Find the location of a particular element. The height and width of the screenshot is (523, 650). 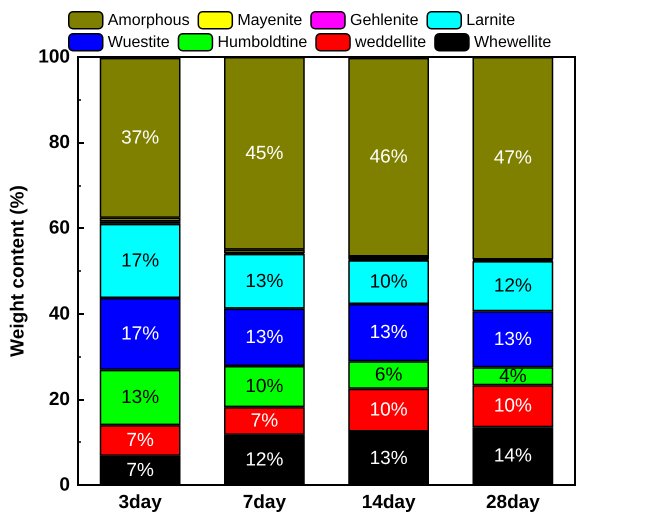

y-tick-label: 60 is located at coordinates (59, 228).